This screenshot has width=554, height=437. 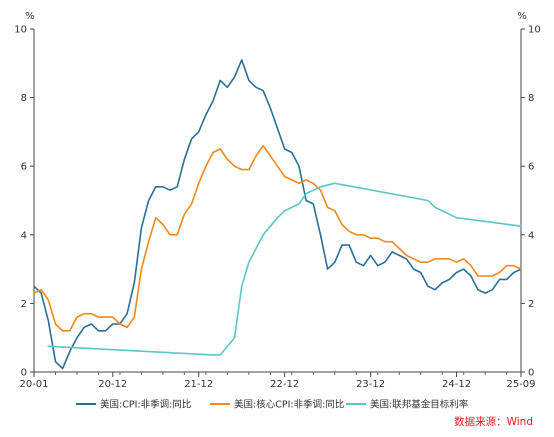 I want to click on legend-label-core_cpi: 美国:核心CPI:非季调:同比, so click(x=289, y=405).